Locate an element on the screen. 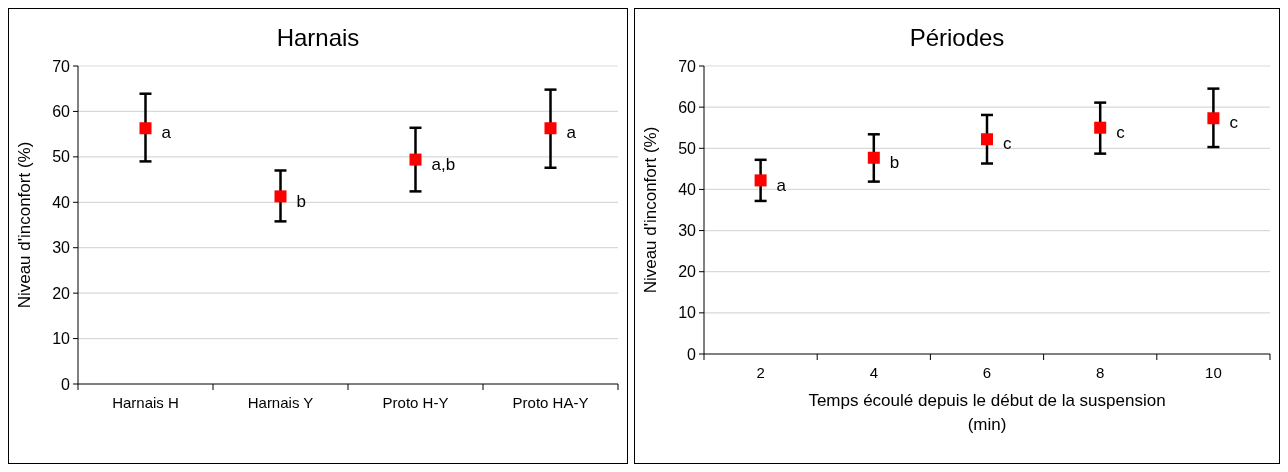 Image resolution: width=1288 pixels, height=472 pixels. x-tick-label: Proto H-Y is located at coordinates (415, 402).